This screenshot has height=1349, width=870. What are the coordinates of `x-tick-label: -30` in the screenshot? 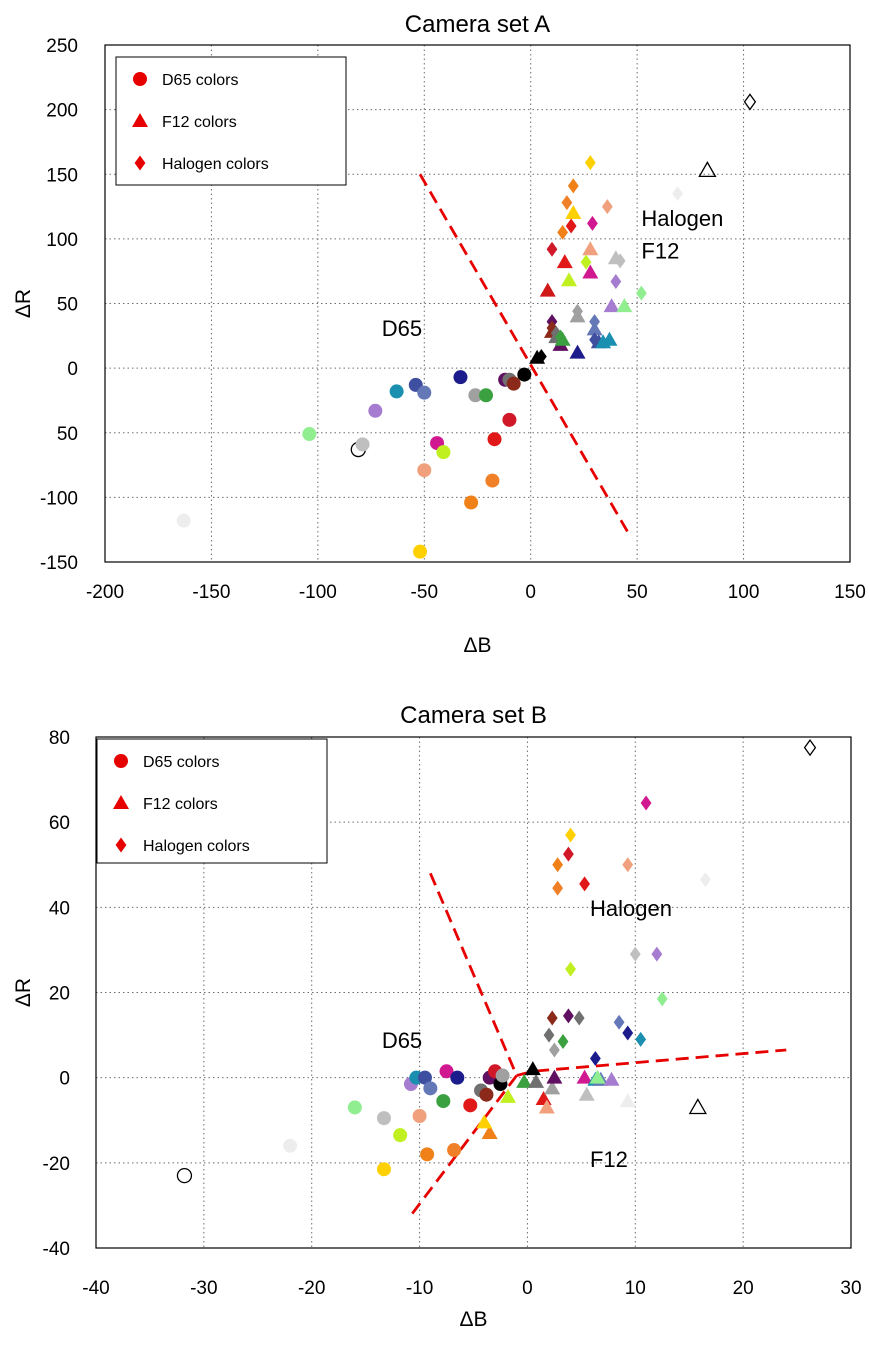 It's located at (203, 1288).